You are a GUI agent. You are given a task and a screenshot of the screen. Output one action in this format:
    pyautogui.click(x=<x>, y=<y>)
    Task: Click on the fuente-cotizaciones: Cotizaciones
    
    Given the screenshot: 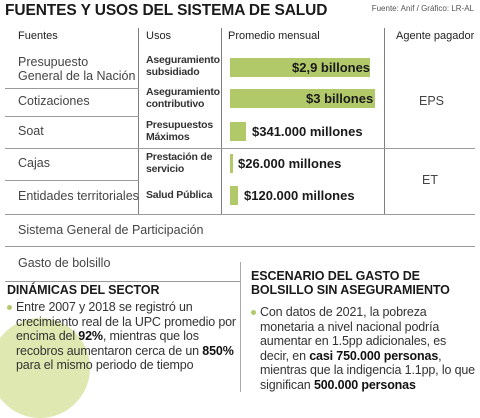 What is the action you would take?
    pyautogui.click(x=54, y=101)
    